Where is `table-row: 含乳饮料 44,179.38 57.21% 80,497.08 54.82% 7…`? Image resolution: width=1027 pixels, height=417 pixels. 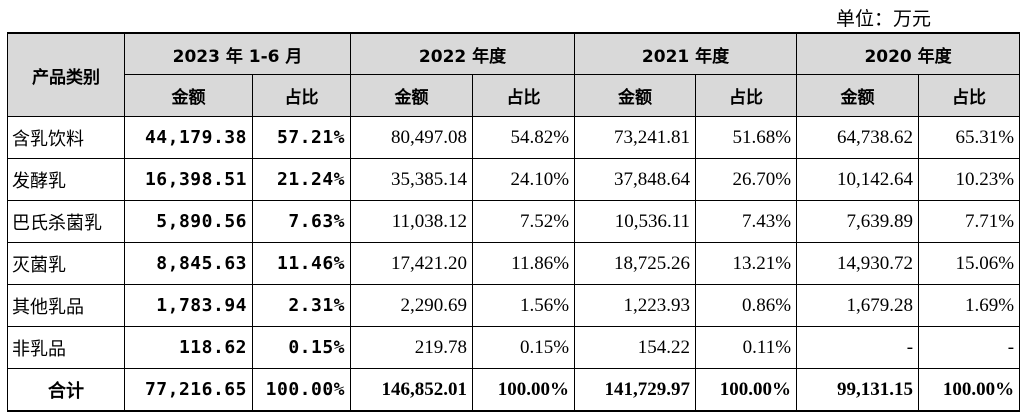
table-row: 含乳饮料 44,179.38 57.21% 80,497.08 54.82% 7… is located at coordinates (514, 137).